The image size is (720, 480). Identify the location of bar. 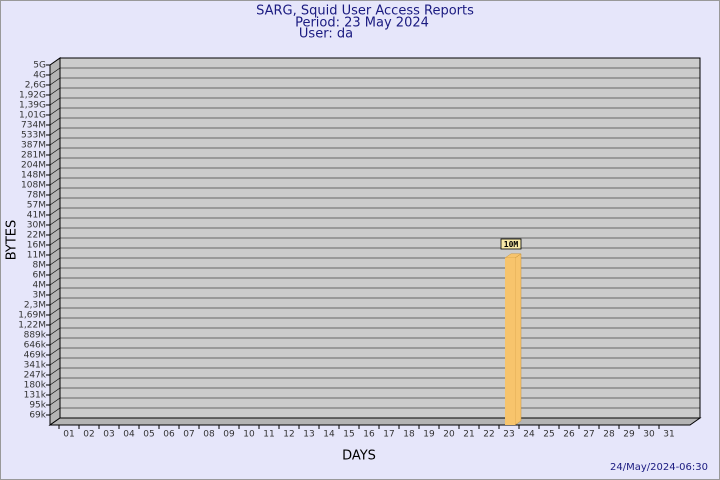
(510, 341).